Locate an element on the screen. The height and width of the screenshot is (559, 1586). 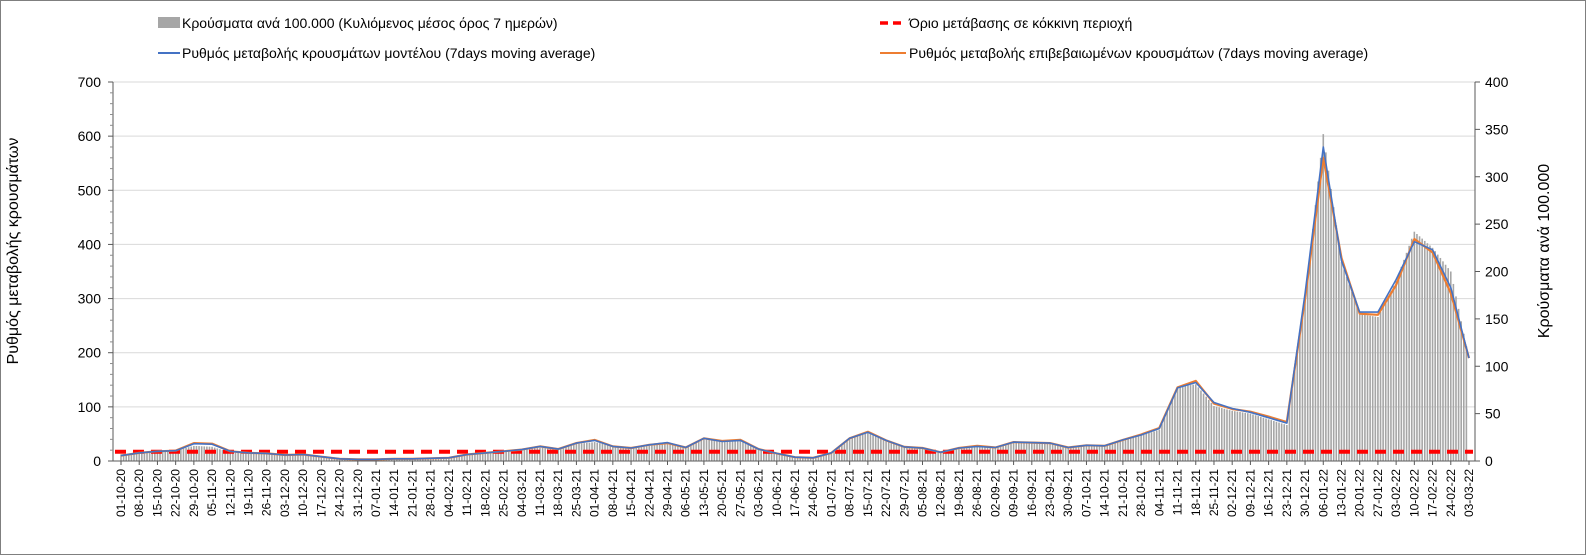
right-tick-label: 350 is located at coordinates (1497, 129).